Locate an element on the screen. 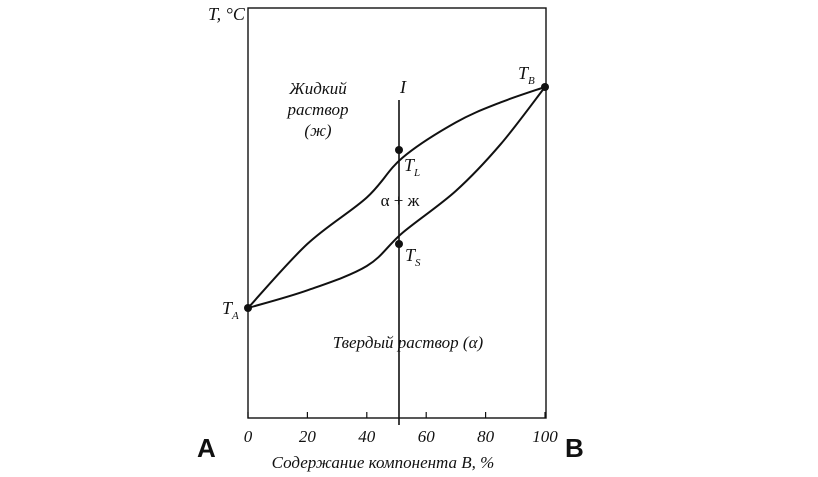 Image resolution: width=818 pixels, height=477 pixels. region-liquid-line2: раствор is located at coordinates (318, 109).